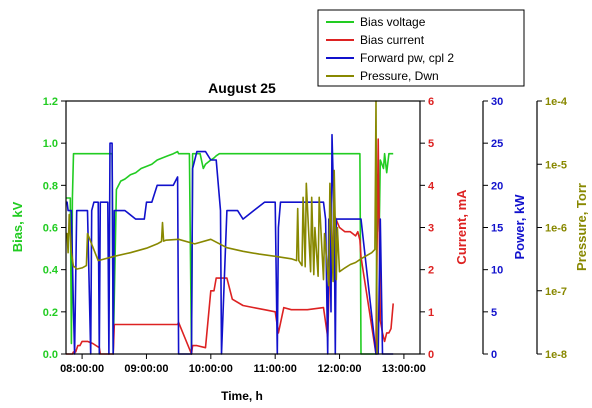 This screenshot has width=592, height=408. I want to click on pressure-tick-label: 1e-4, so click(556, 102).